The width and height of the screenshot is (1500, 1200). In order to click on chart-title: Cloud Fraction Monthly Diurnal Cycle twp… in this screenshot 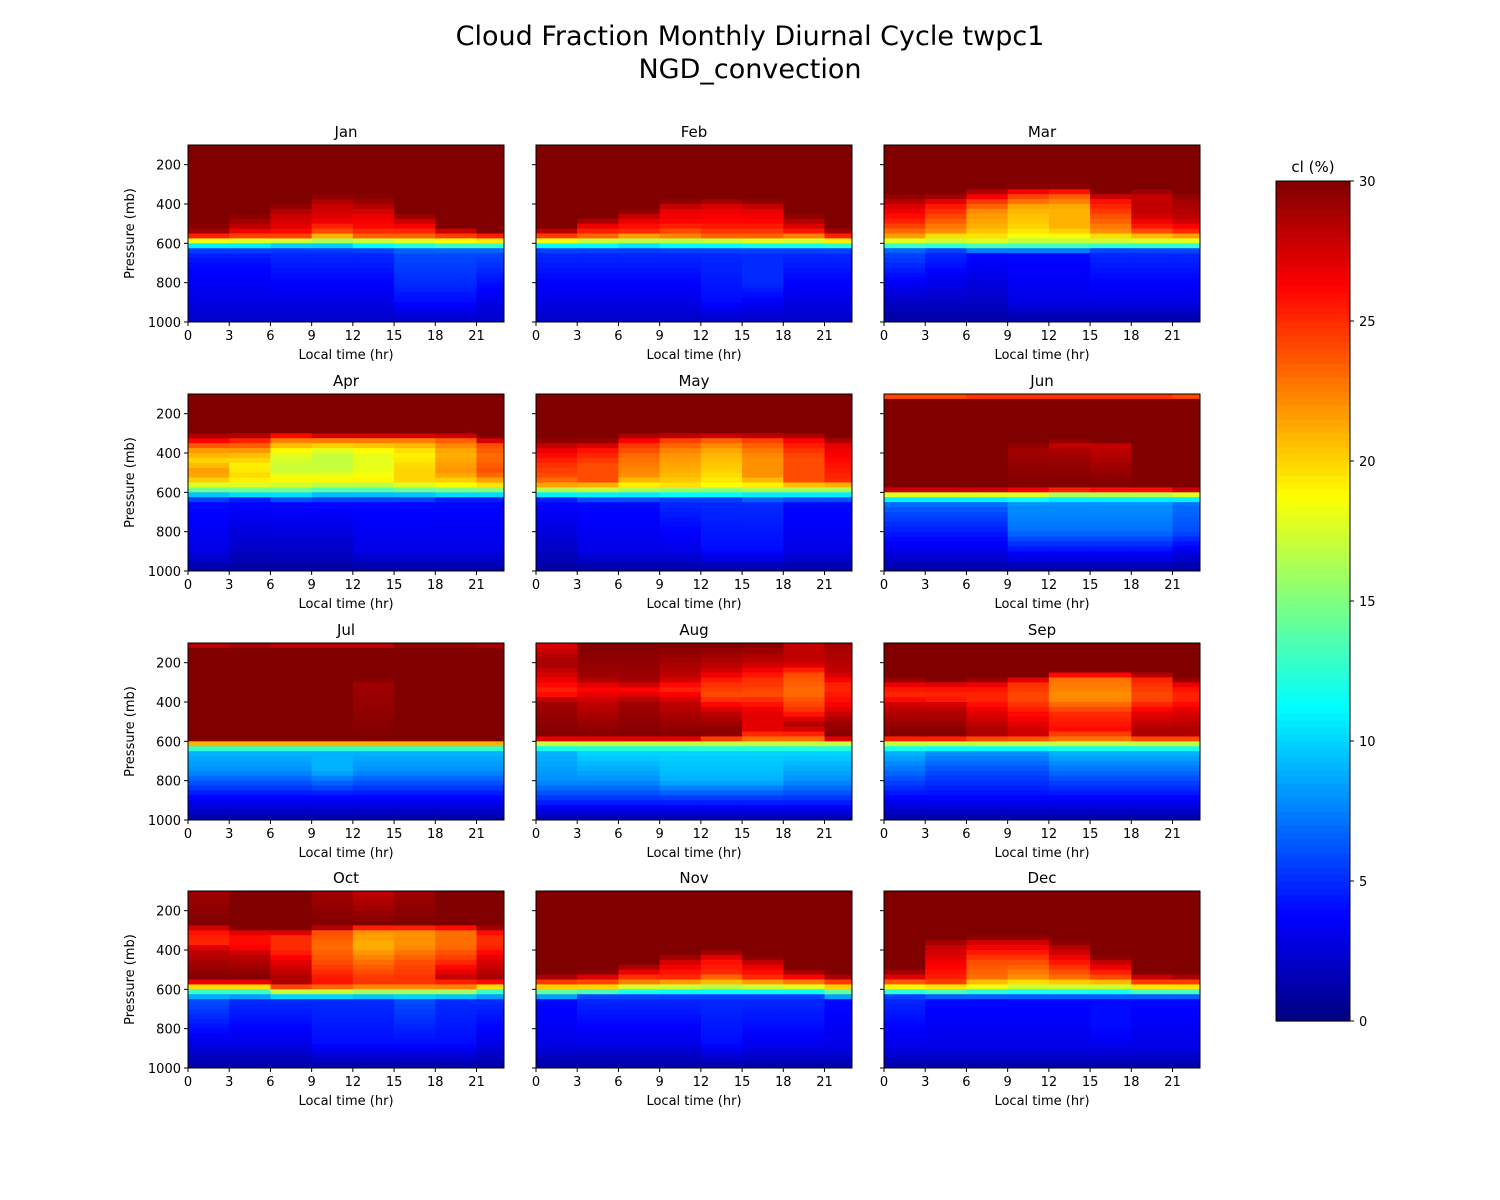, I will do `click(750, 36)`.